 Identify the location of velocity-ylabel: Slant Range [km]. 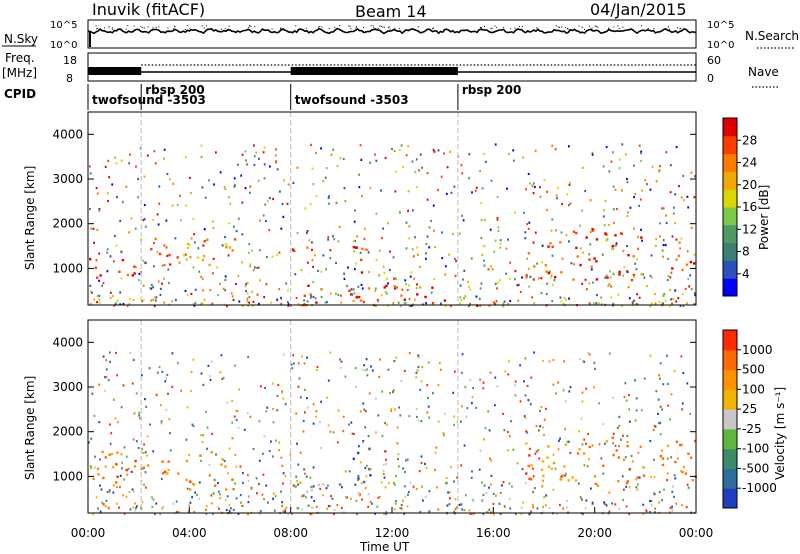
(30, 428).